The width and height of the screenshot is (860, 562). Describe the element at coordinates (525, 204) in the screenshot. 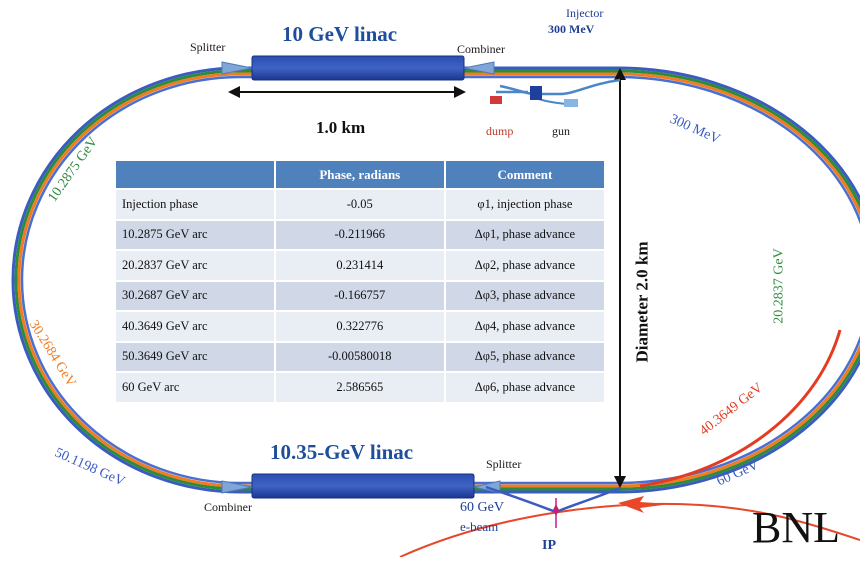

I see `row-comment: φ1, injection phase` at that location.